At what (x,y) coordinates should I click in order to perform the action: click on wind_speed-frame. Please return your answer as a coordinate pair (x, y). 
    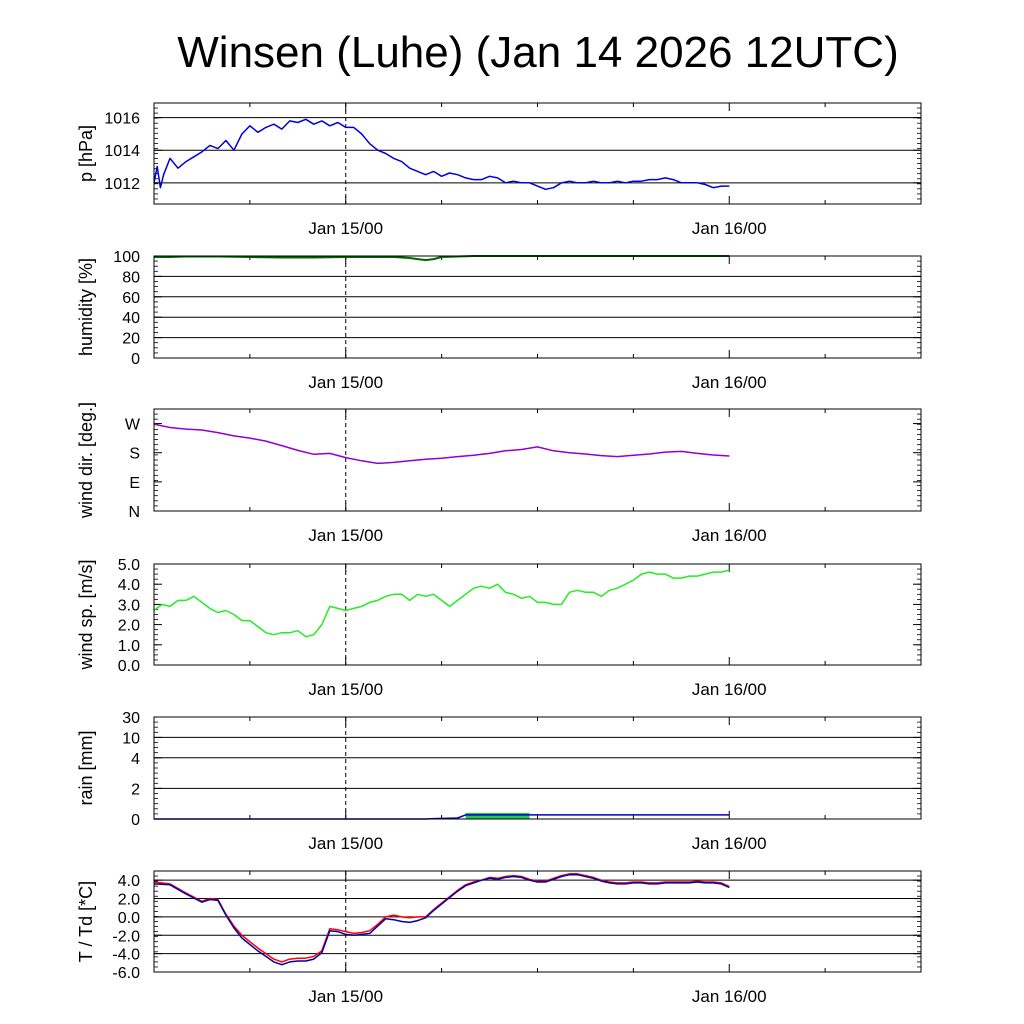
    Looking at the image, I should click on (537, 614).